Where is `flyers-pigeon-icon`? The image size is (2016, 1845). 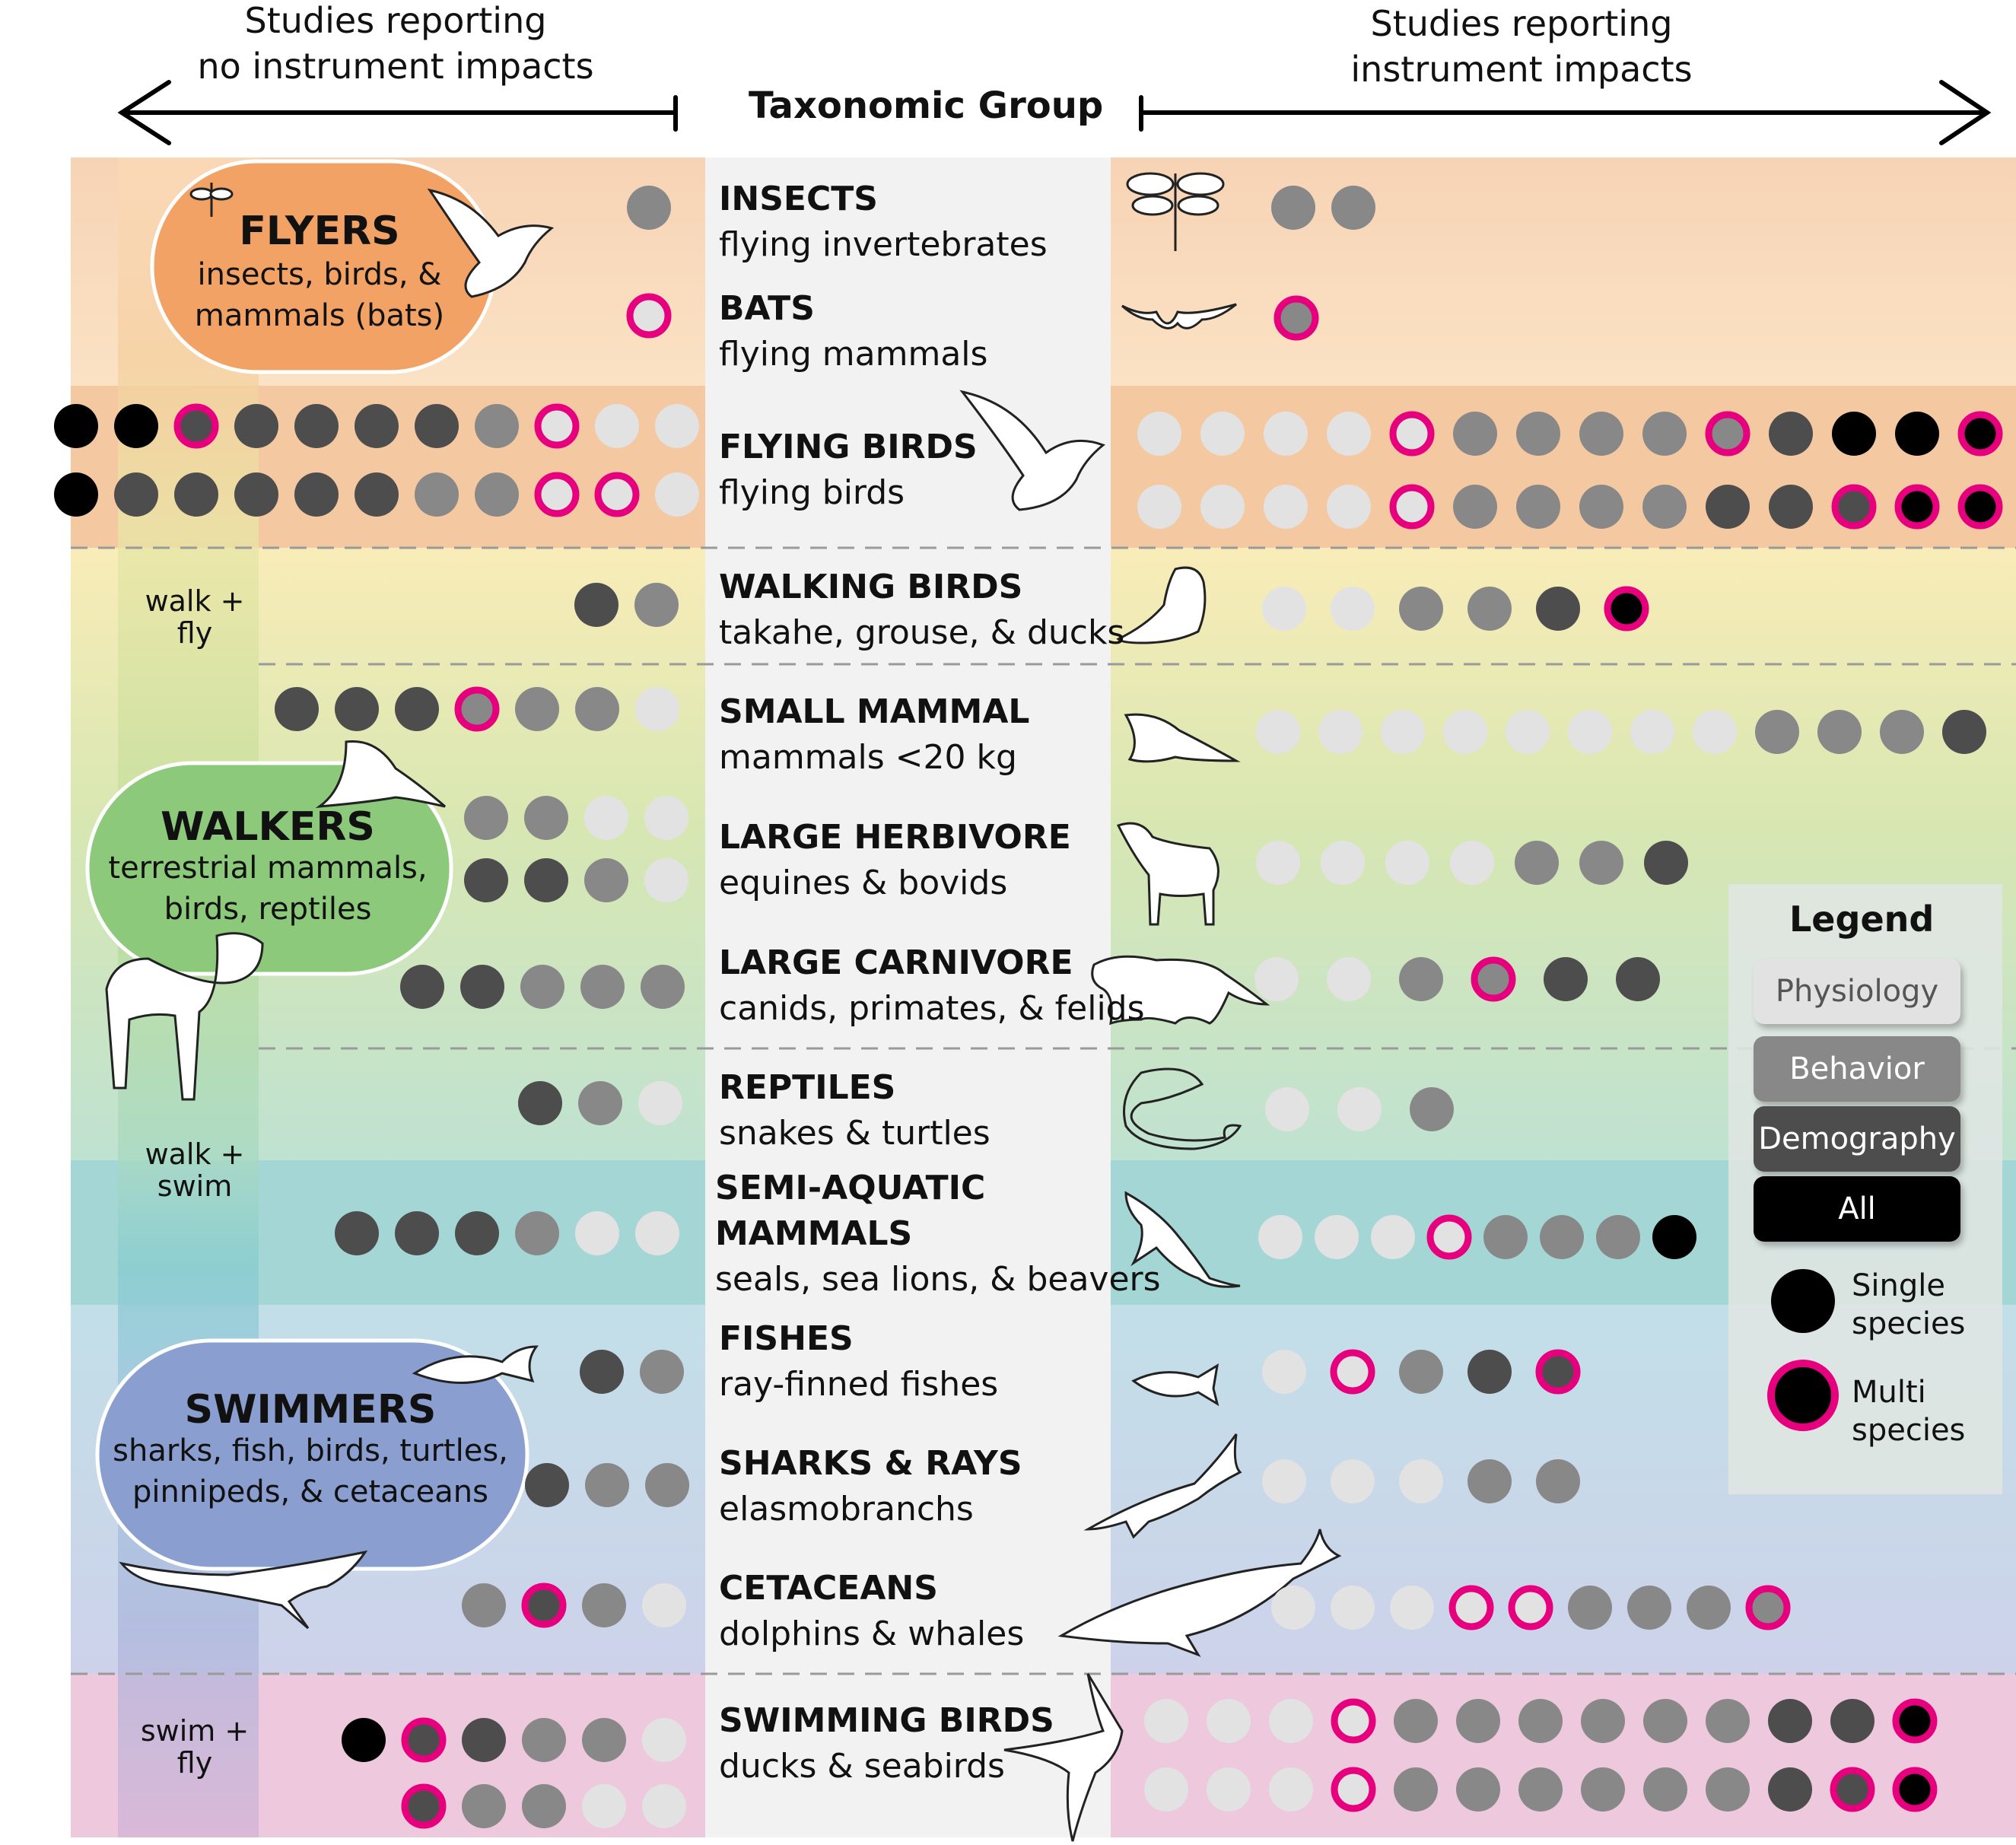
flyers-pigeon-icon is located at coordinates (491, 243).